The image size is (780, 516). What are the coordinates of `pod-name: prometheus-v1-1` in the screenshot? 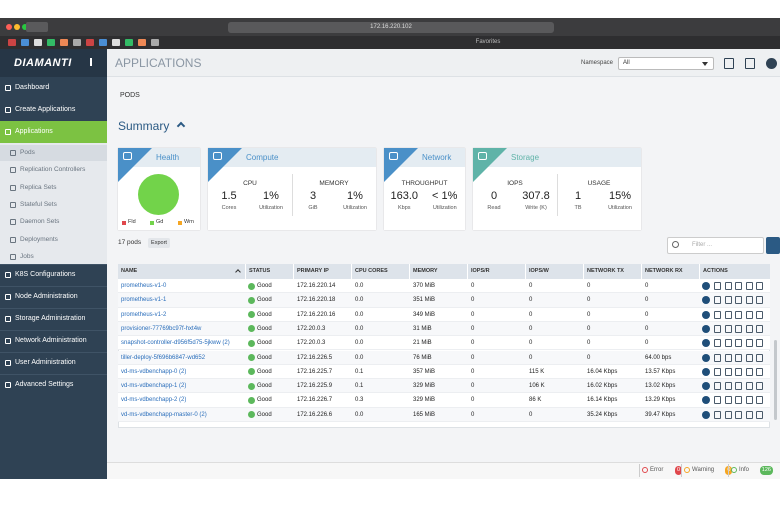 It's located at (144, 300).